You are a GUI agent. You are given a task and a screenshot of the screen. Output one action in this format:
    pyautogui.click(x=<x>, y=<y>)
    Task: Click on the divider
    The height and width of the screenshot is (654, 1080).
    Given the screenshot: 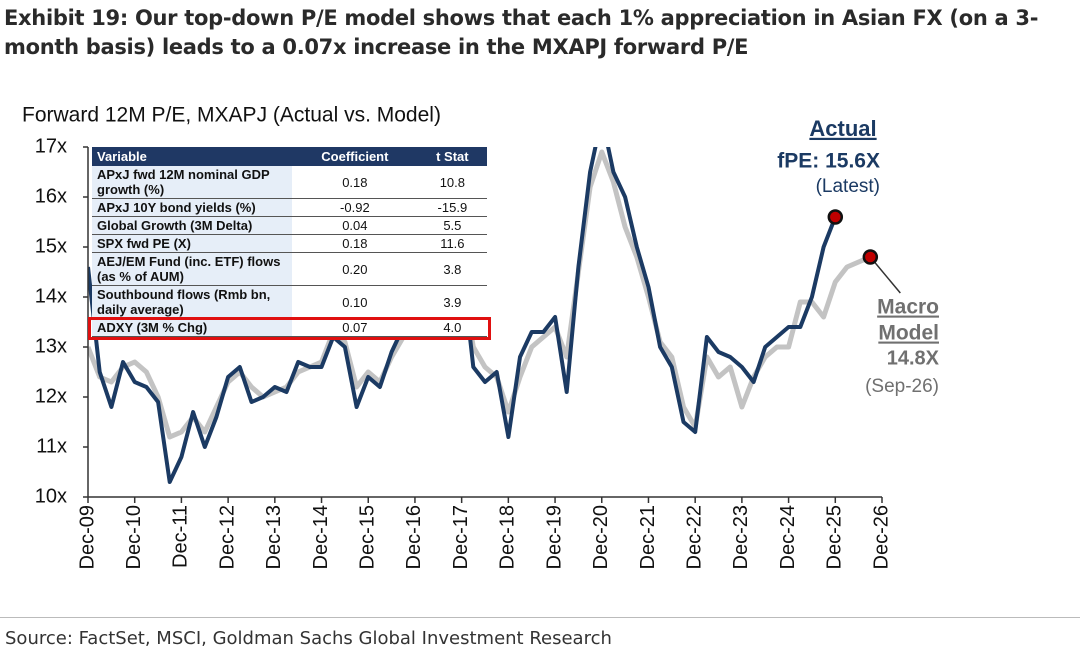 What is the action you would take?
    pyautogui.click(x=540, y=617)
    